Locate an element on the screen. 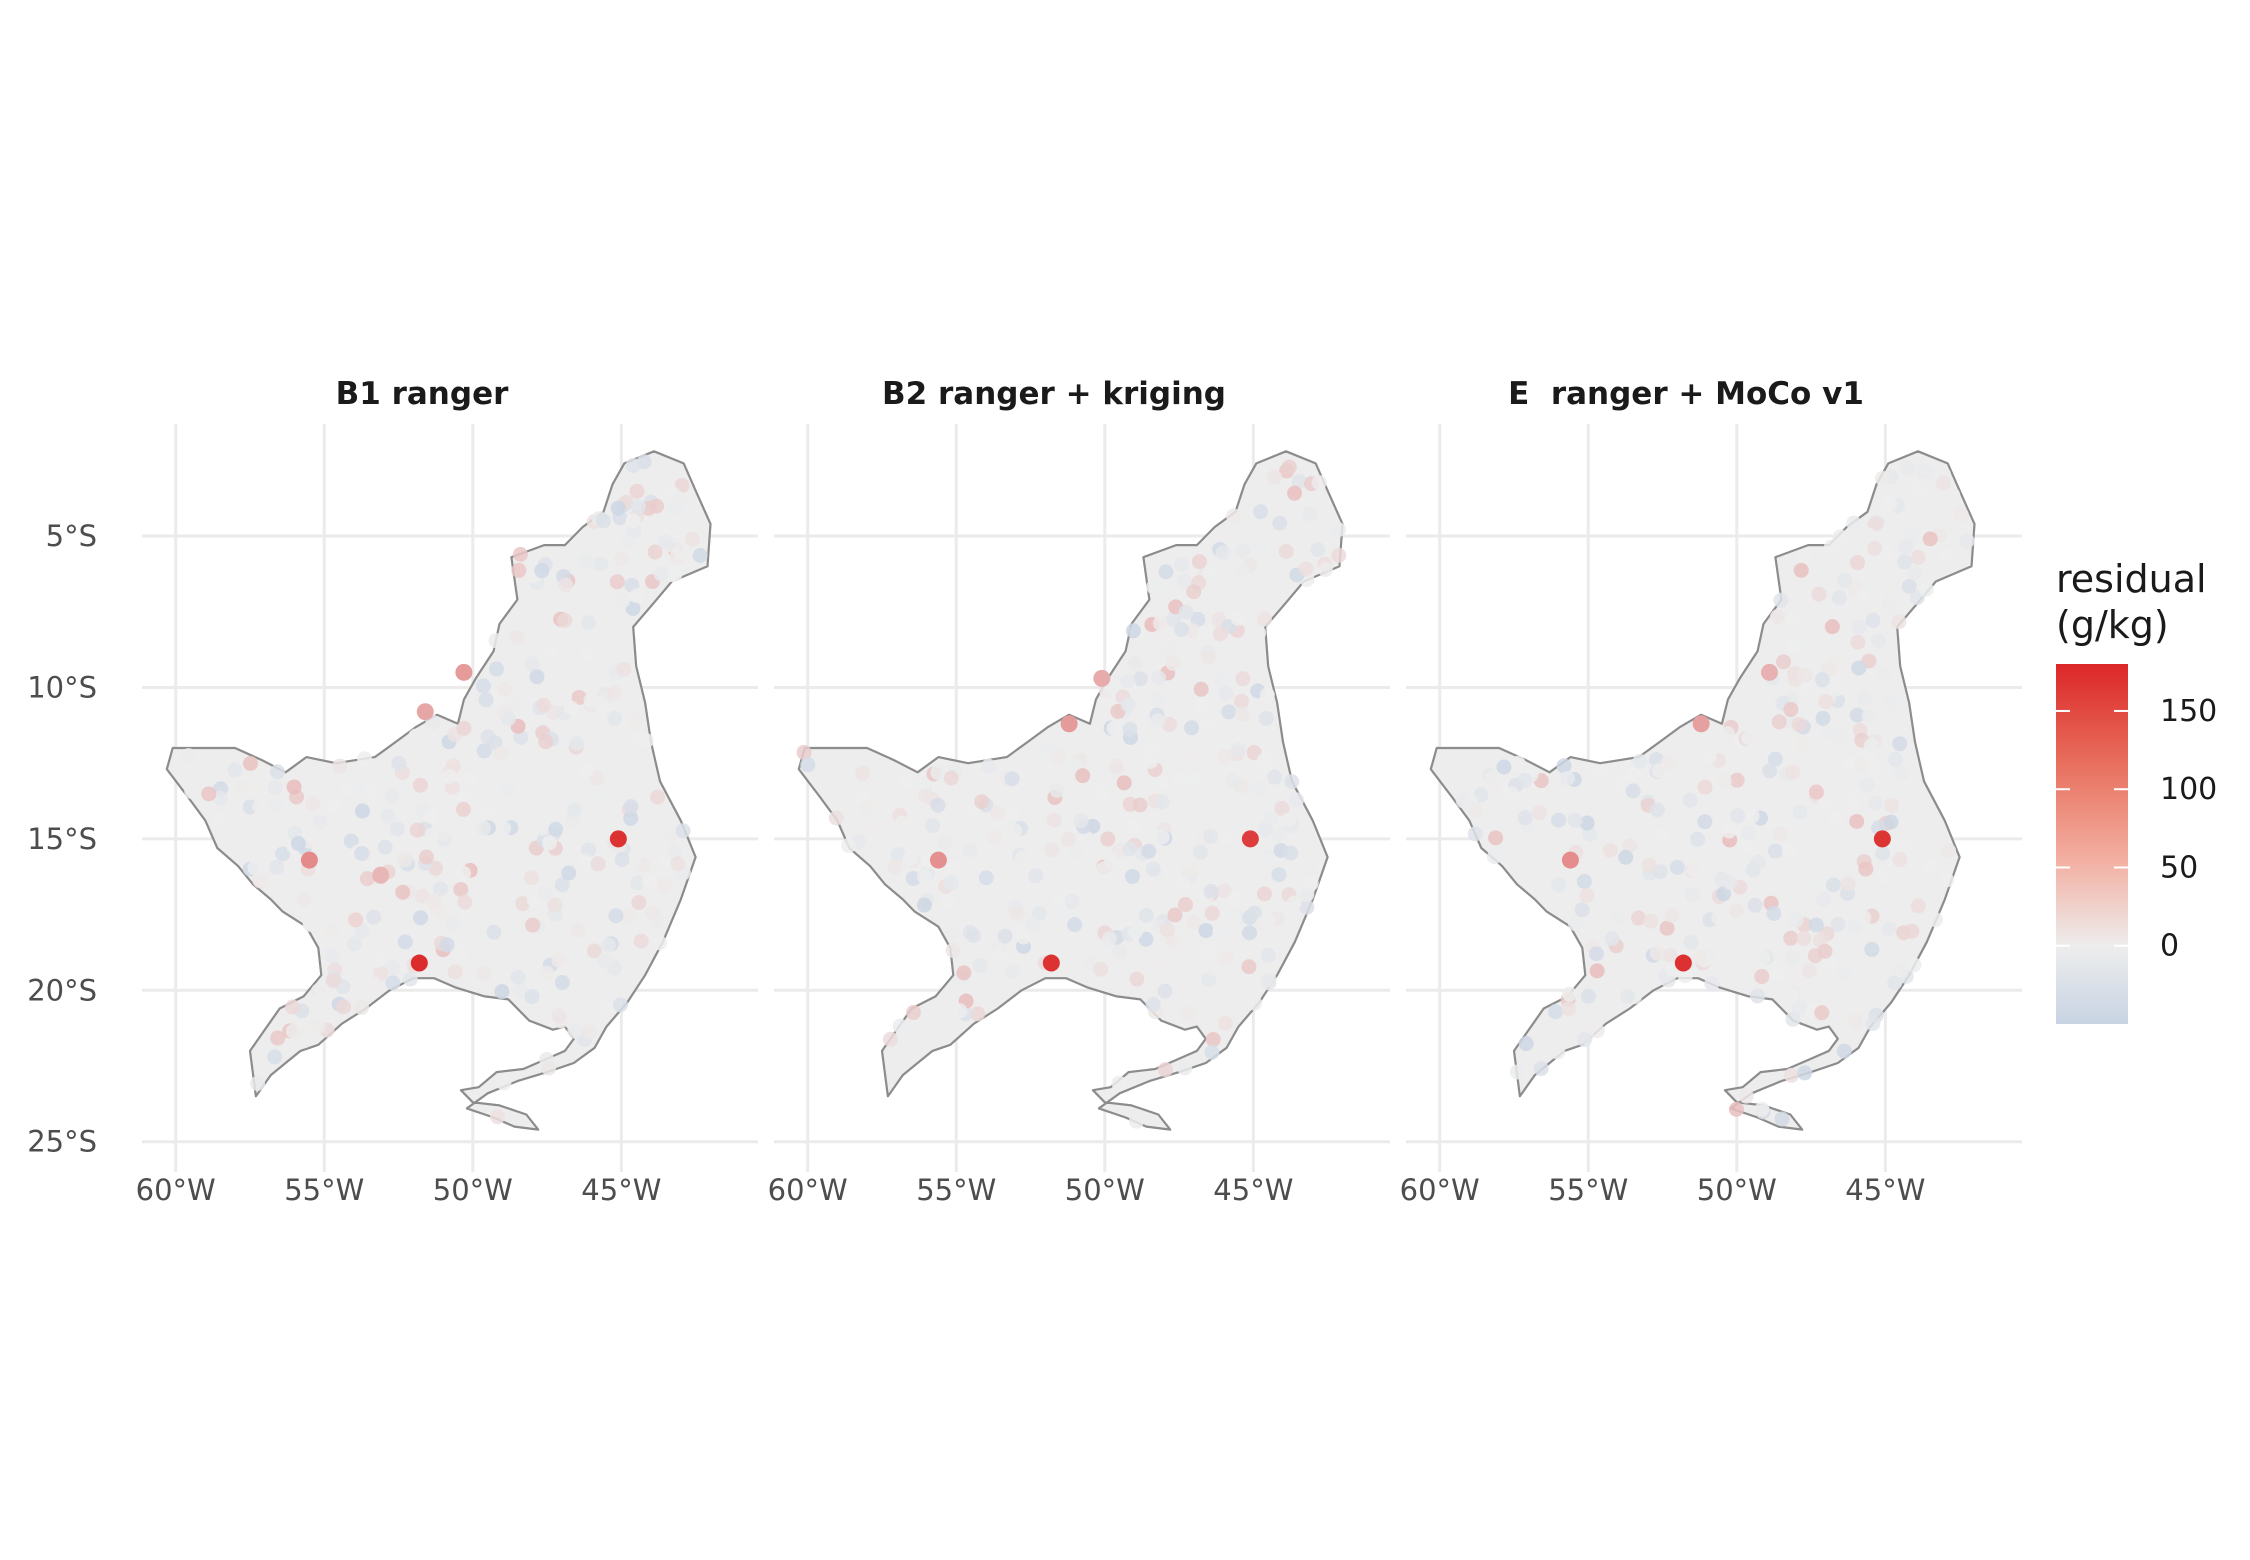 This screenshot has width=2250, height=1560. x-tick-label: 60°W is located at coordinates (176, 1190).